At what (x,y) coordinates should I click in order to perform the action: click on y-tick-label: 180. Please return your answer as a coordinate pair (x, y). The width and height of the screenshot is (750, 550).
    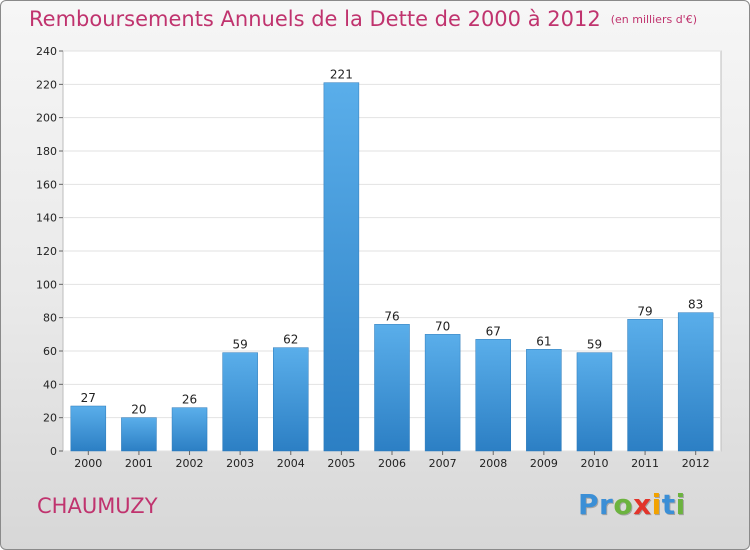
    Looking at the image, I should click on (46, 151).